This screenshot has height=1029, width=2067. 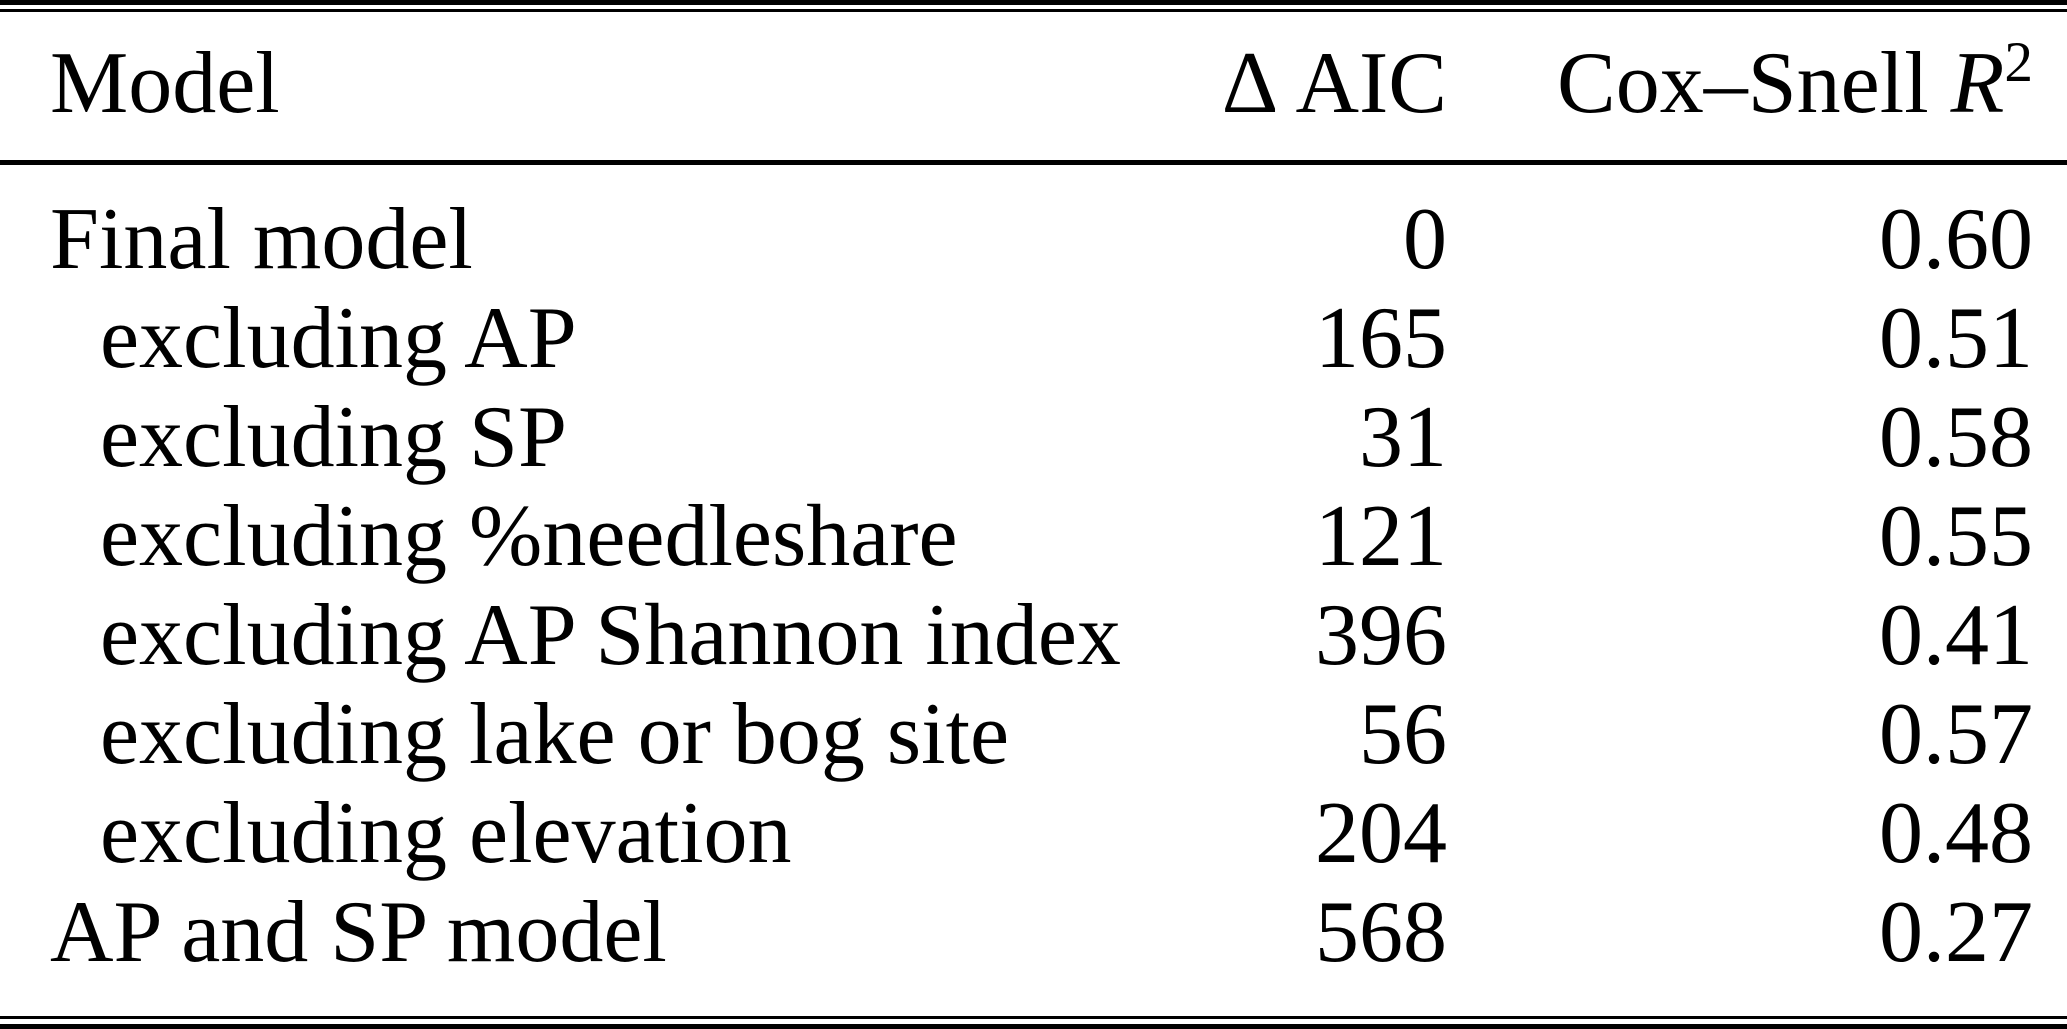 What do you see at coordinates (1033, 162) in the screenshot?
I see `header-separator-rule` at bounding box center [1033, 162].